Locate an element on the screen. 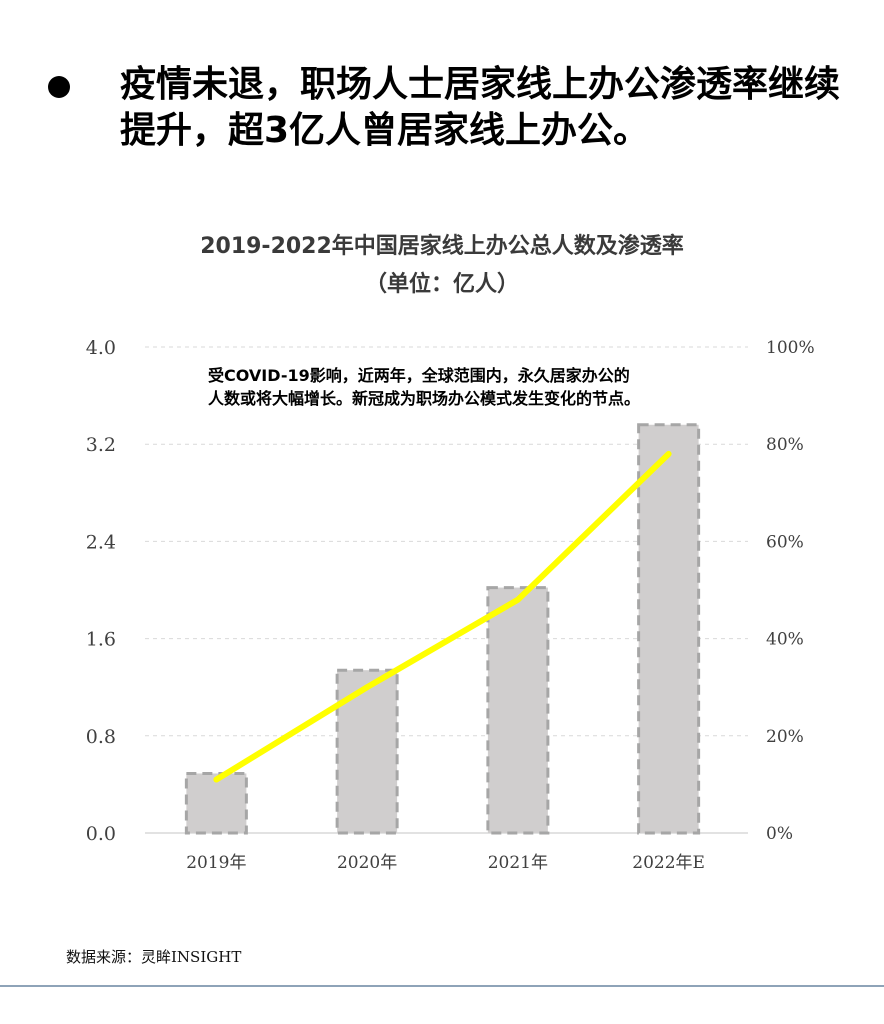 The width and height of the screenshot is (884, 1024). y-left-tick-label: 0.8 is located at coordinates (101, 737).